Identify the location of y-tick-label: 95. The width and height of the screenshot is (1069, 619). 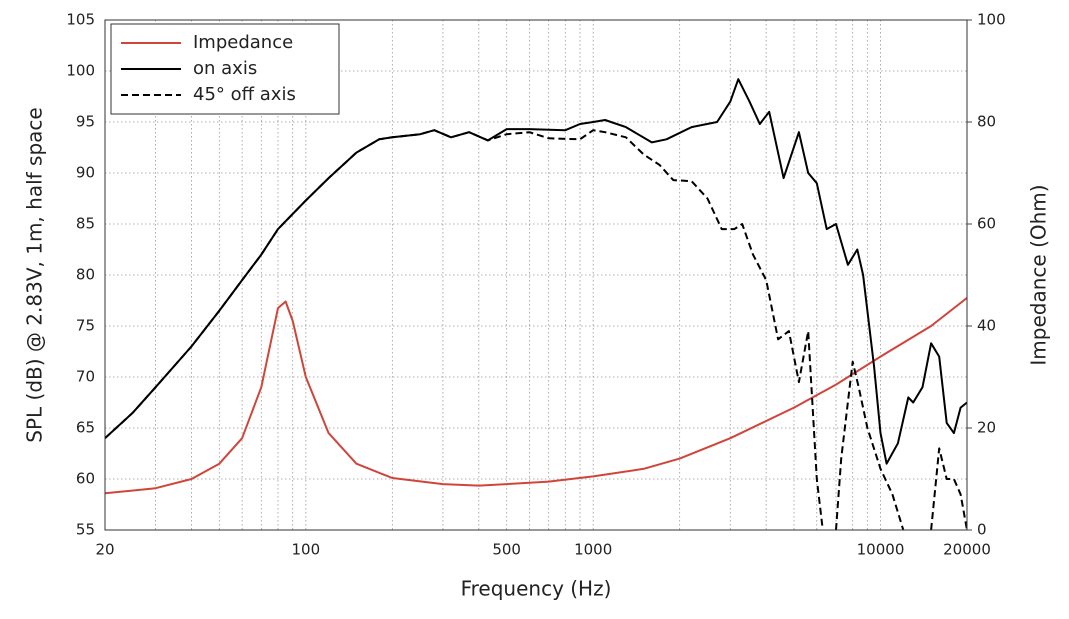
(85, 122).